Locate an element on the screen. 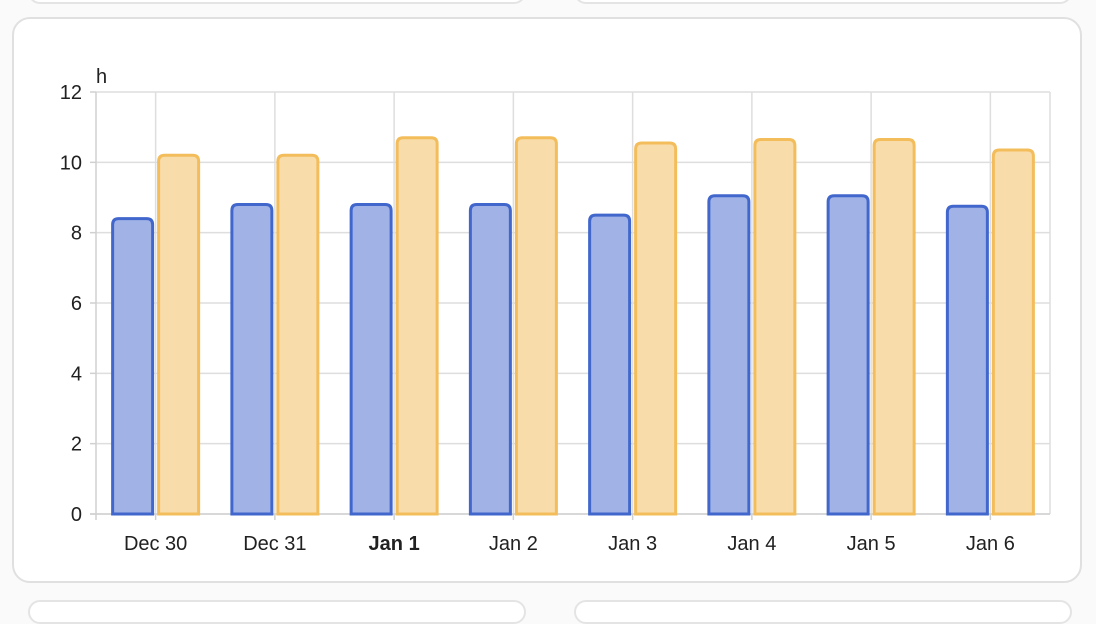  x-tick-label-6: Jan 5 is located at coordinates (871, 544).